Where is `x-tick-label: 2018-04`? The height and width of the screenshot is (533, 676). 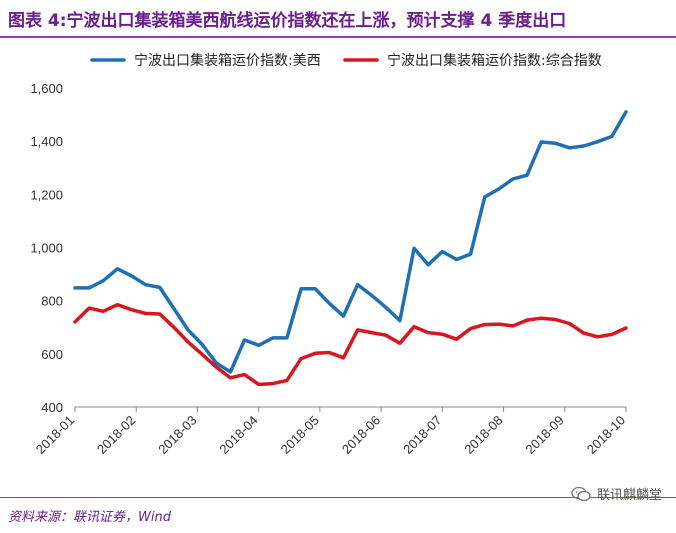
x-tick-label: 2018-04 is located at coordinates (238, 435).